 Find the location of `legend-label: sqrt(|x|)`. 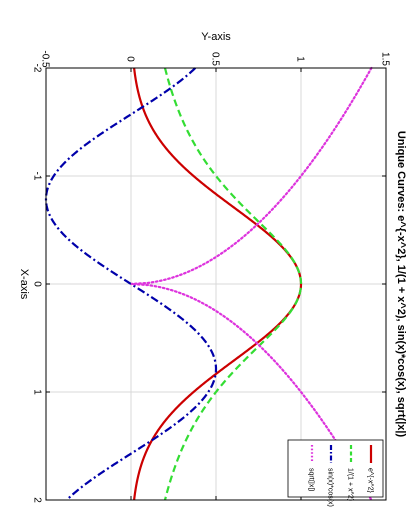

legend-label: sqrt(|x|) is located at coordinates (311, 479).